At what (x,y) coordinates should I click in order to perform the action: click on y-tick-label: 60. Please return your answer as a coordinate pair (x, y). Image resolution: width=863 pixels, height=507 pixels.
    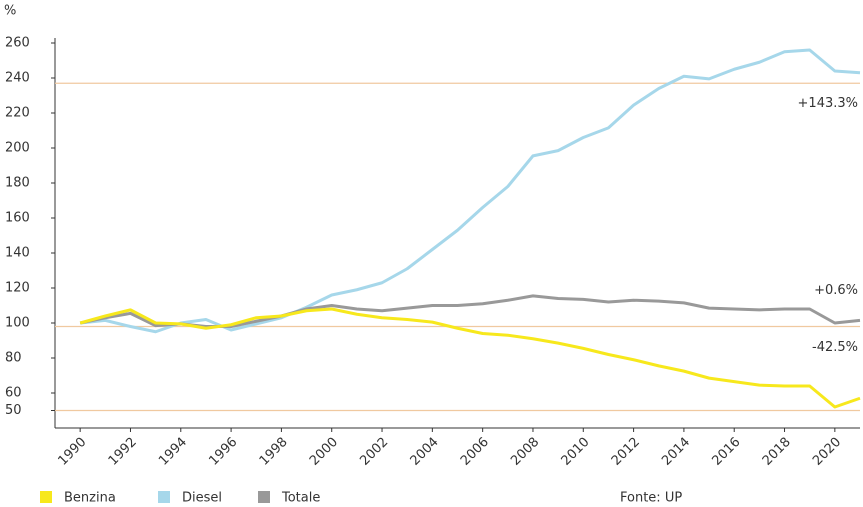
    Looking at the image, I should click on (13, 393).